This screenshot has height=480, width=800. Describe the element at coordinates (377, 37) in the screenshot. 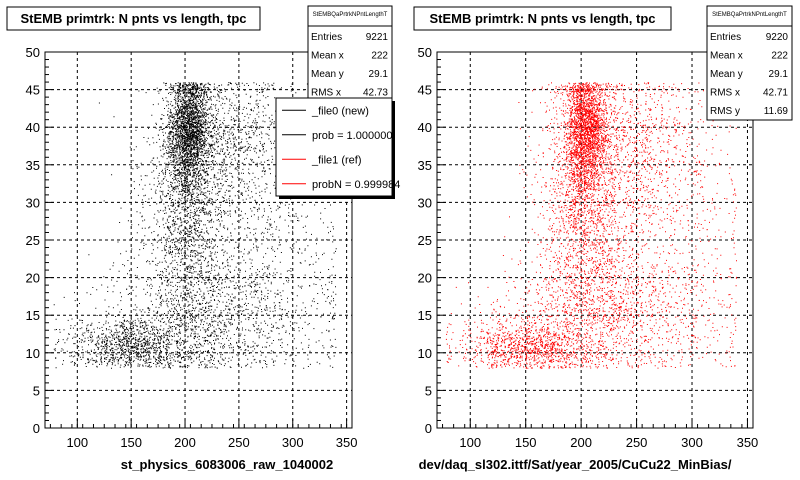

I see `stats-value: 9221` at that location.